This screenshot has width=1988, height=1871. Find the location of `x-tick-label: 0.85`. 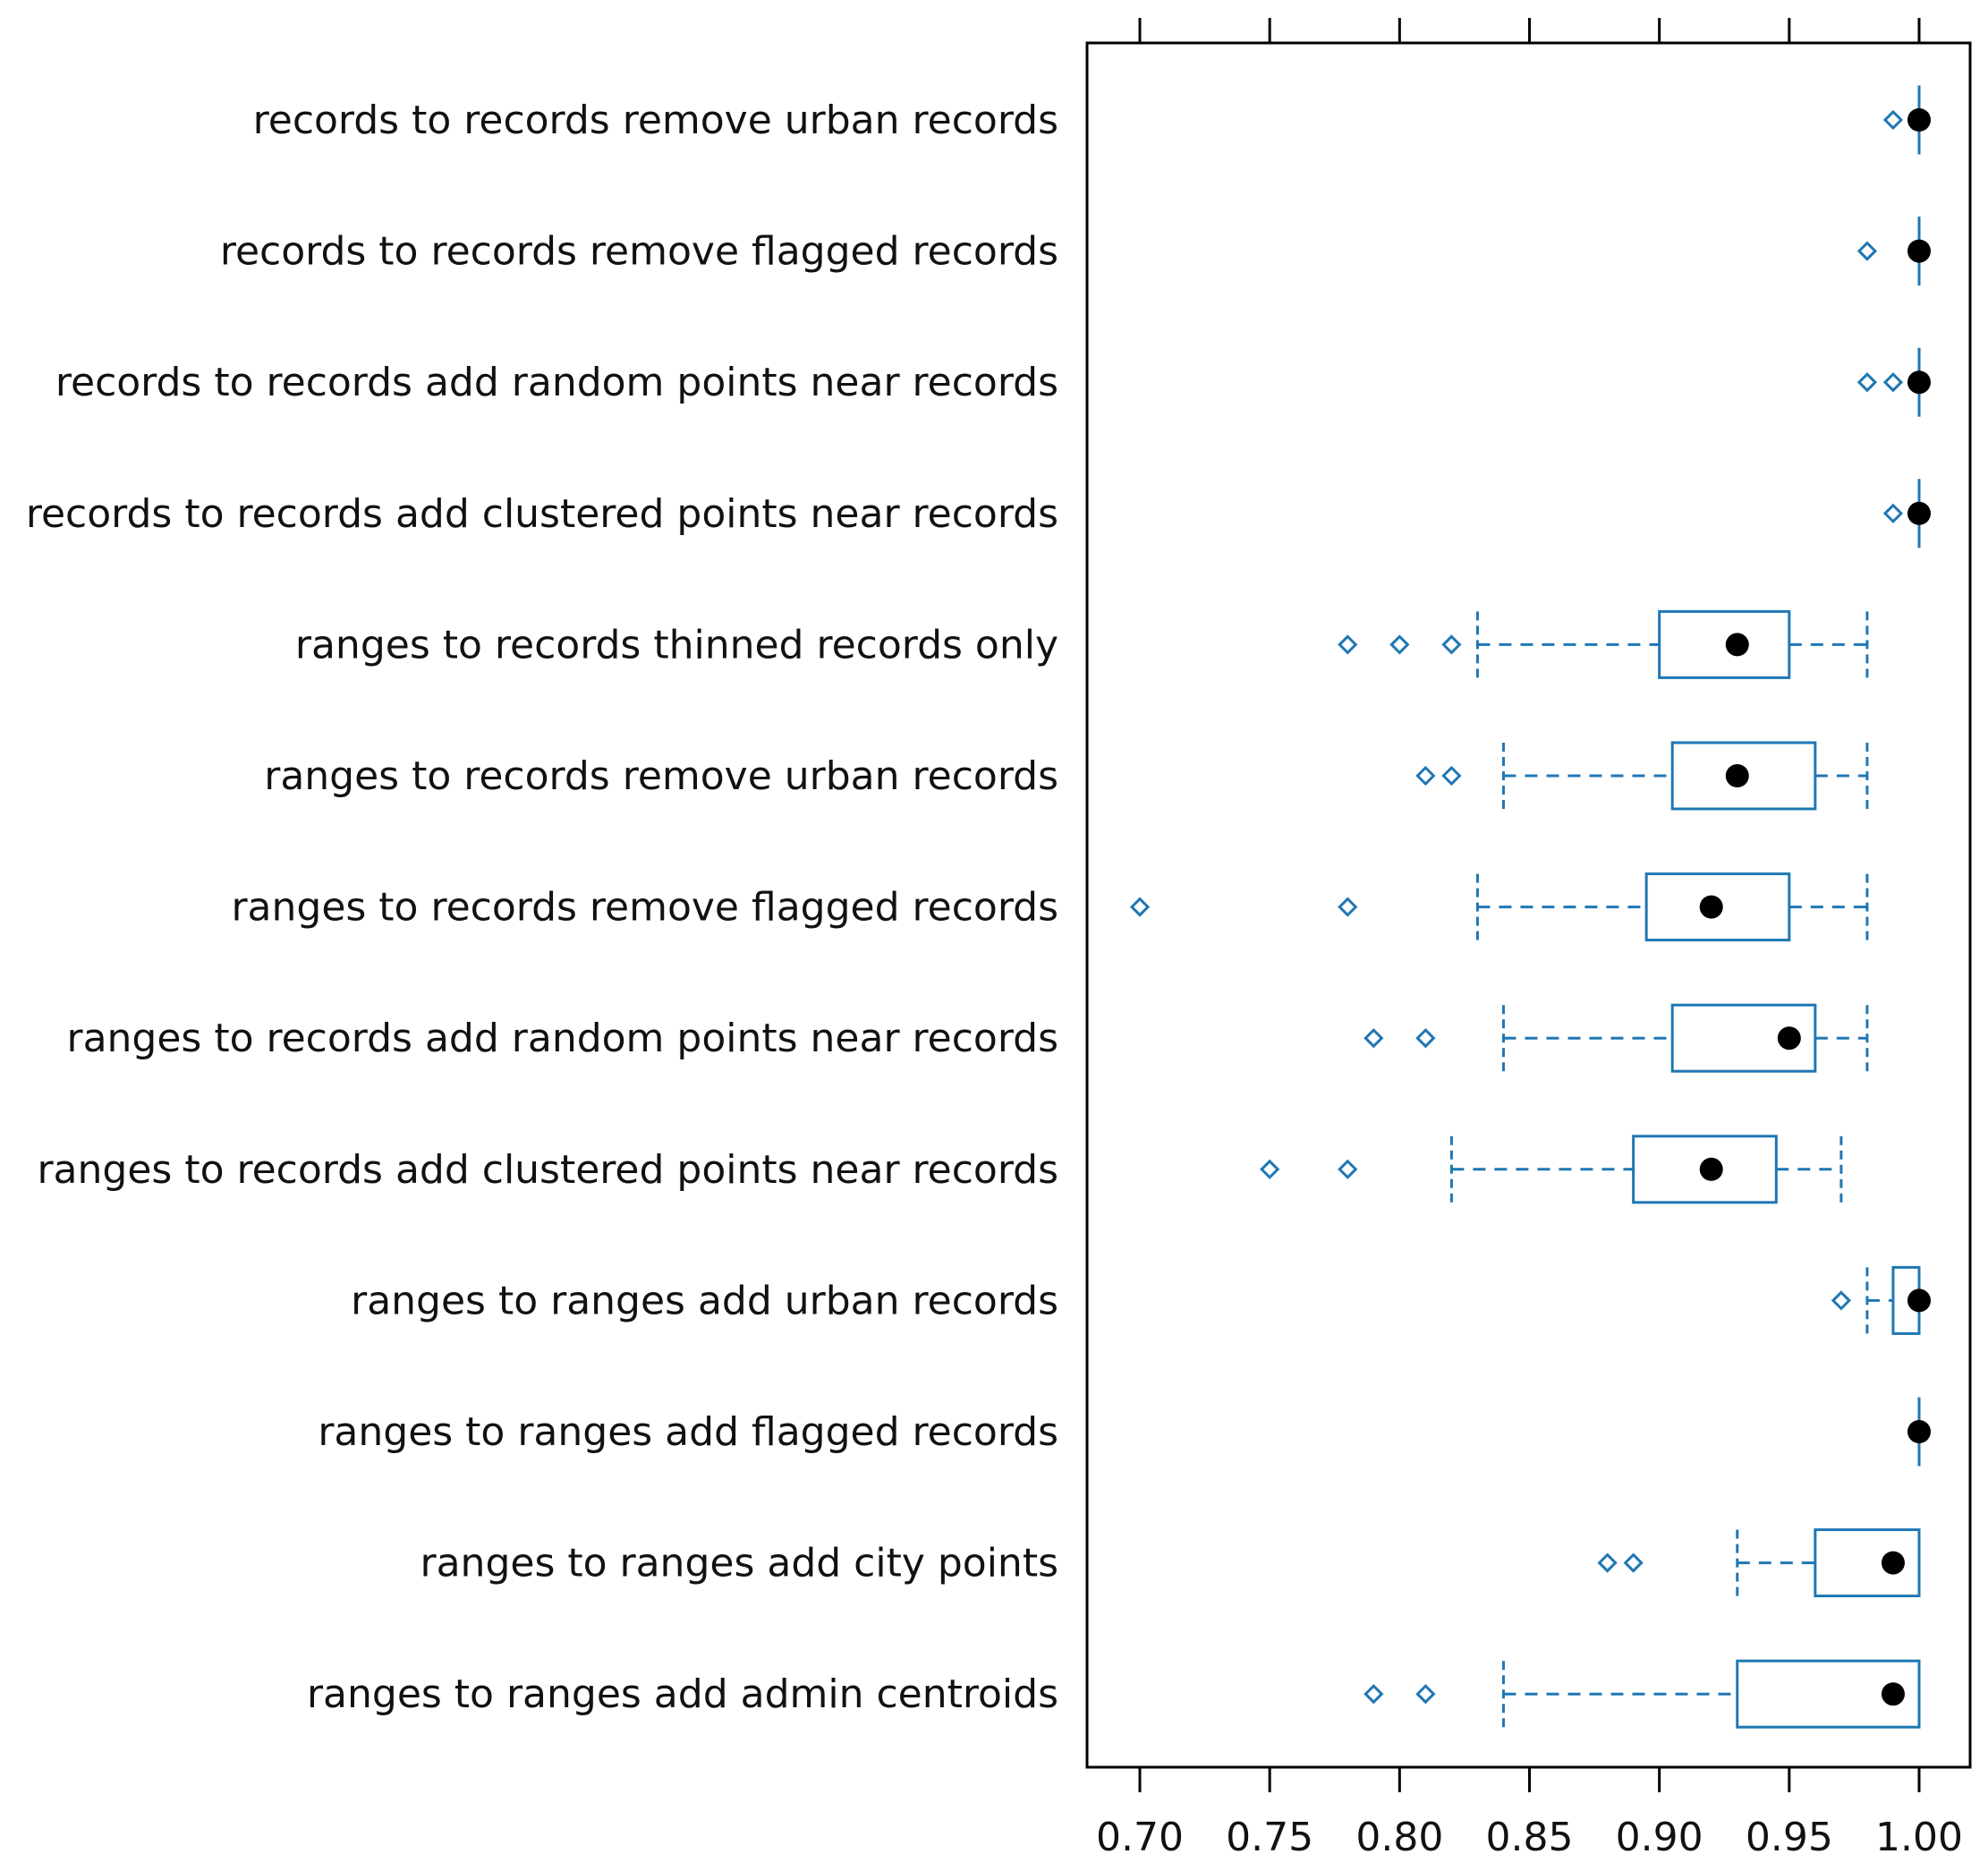

x-tick-label: 0.85 is located at coordinates (1530, 1838).